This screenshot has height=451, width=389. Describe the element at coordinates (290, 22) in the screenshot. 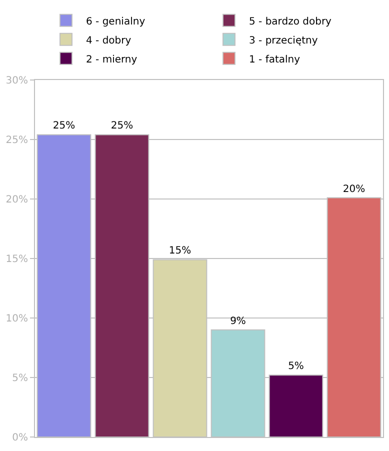

I see `legend-label: 5 - bardzo dobry` at that location.